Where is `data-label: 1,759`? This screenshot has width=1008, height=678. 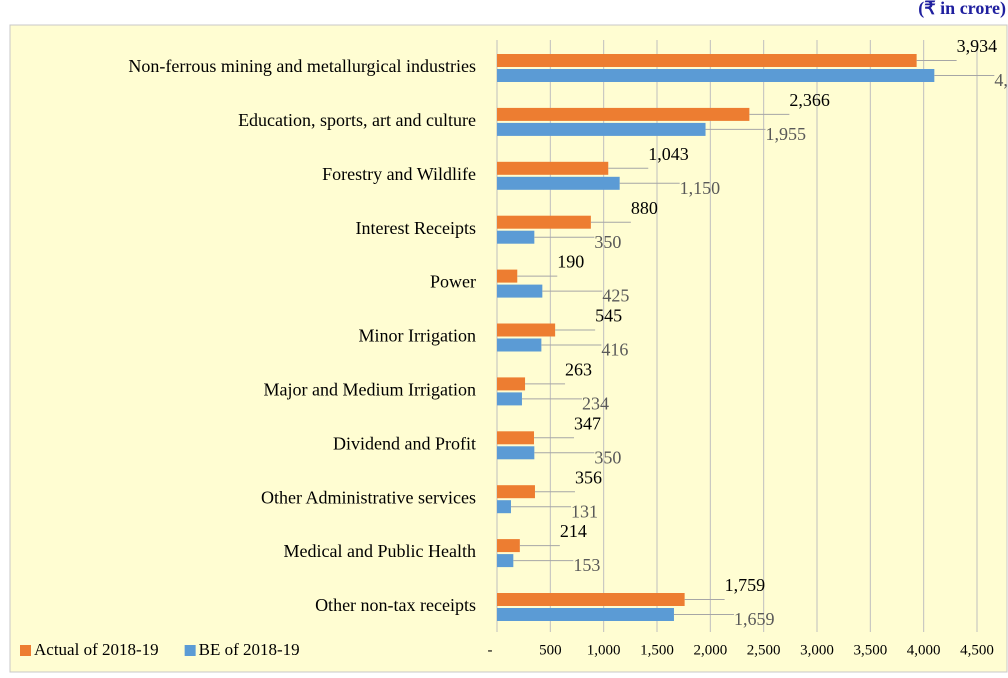
data-label: 1,759 is located at coordinates (745, 585).